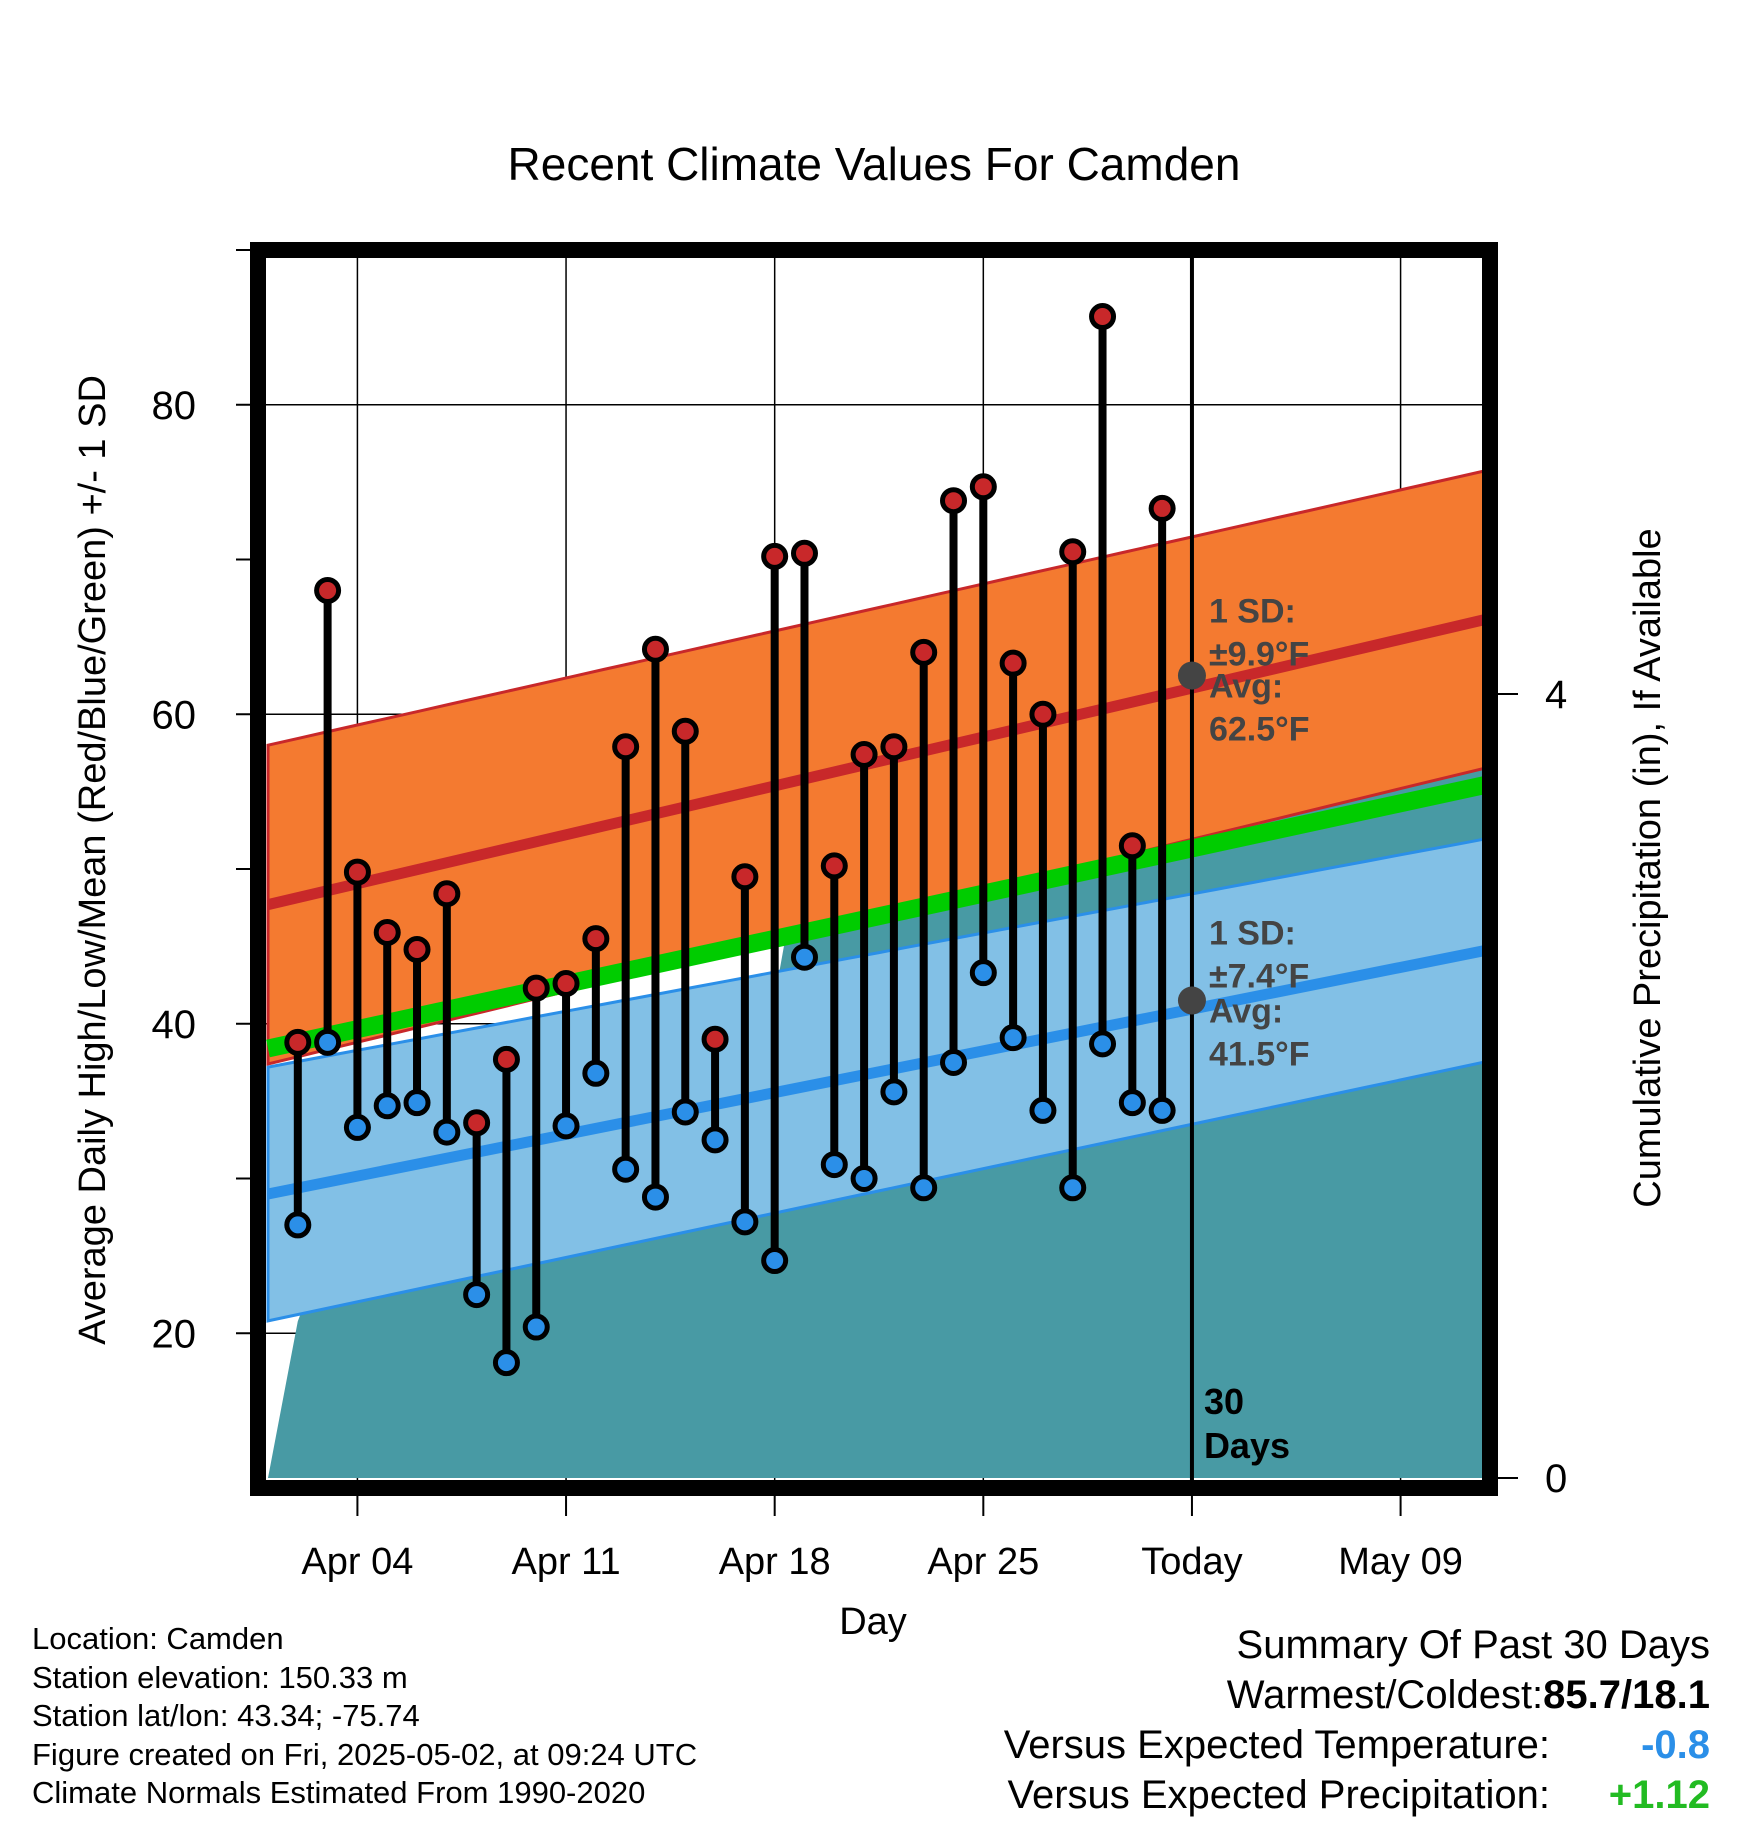 Image resolution: width=1748 pixels, height=1829 pixels. What do you see at coordinates (1659, 1795) in the screenshot?
I see `precip-anomaly-value: +1.12` at bounding box center [1659, 1795].